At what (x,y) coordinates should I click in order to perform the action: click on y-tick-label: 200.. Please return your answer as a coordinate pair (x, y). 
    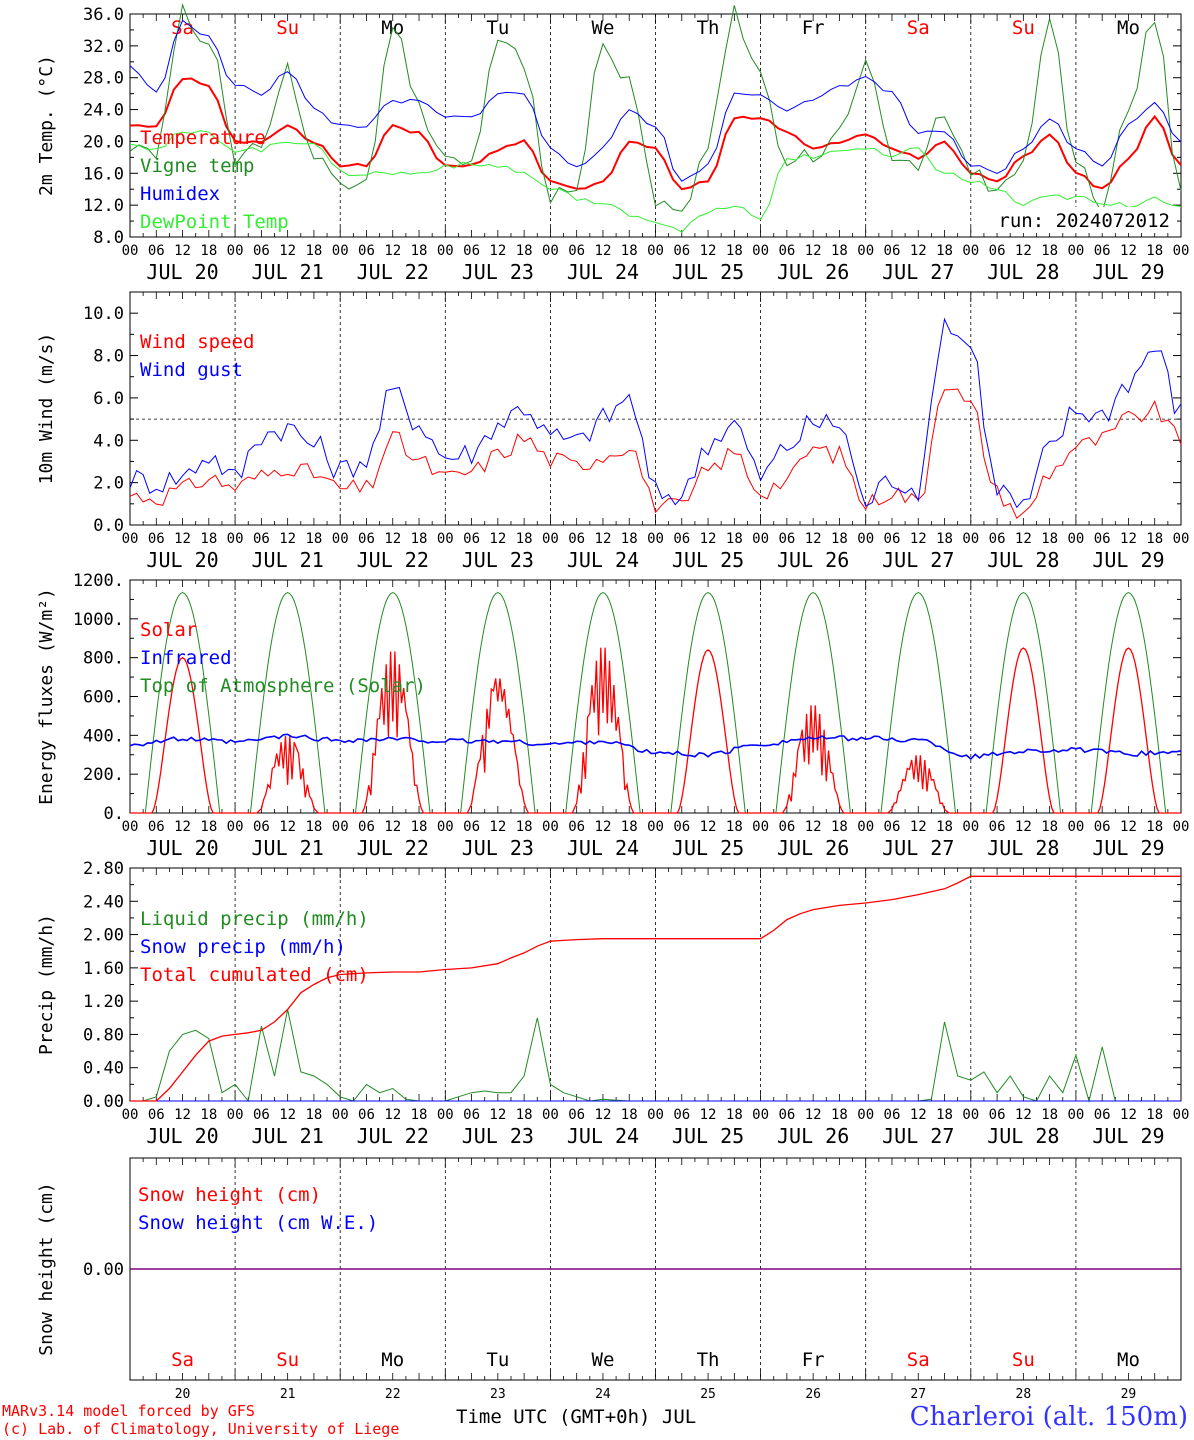
    Looking at the image, I should click on (103, 775).